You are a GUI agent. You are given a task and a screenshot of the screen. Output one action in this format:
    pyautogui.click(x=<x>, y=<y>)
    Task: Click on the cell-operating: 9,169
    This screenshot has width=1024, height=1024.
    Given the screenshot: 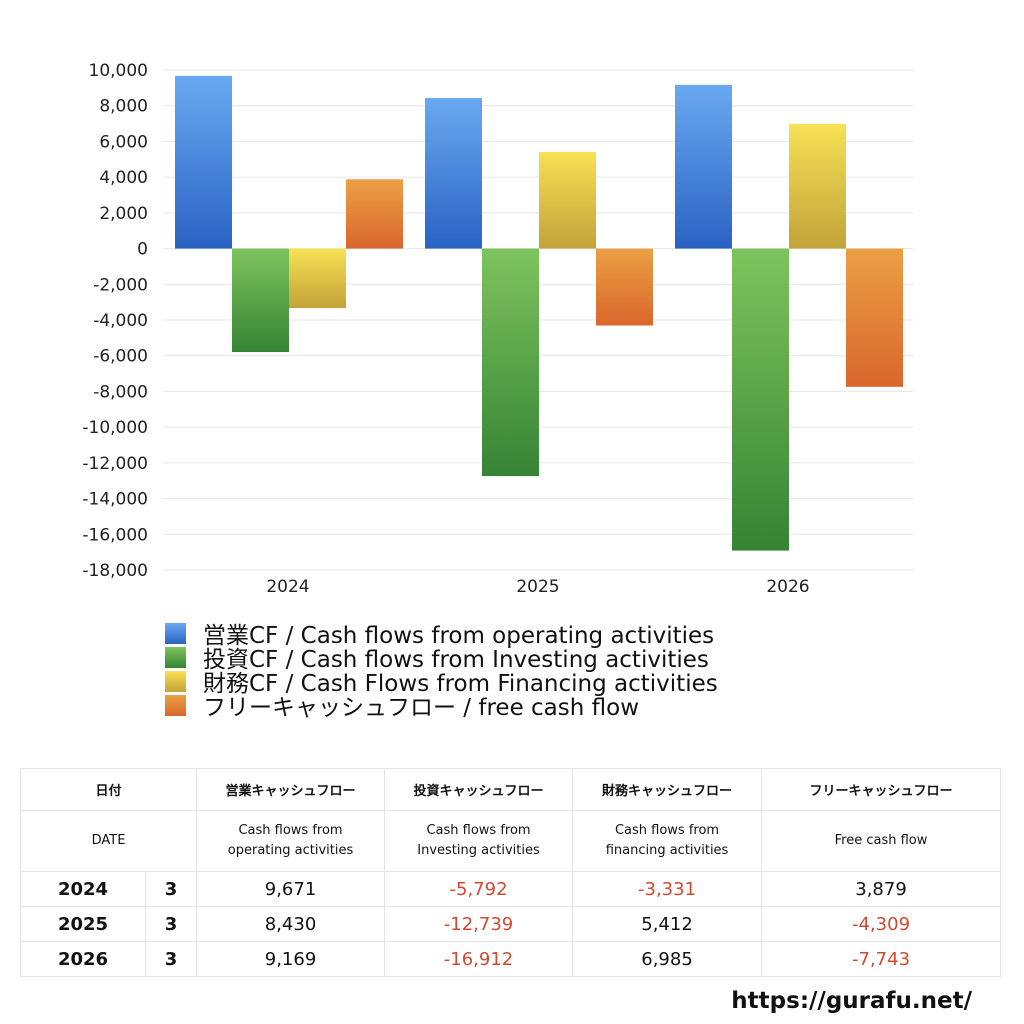 What is the action you would take?
    pyautogui.click(x=291, y=959)
    